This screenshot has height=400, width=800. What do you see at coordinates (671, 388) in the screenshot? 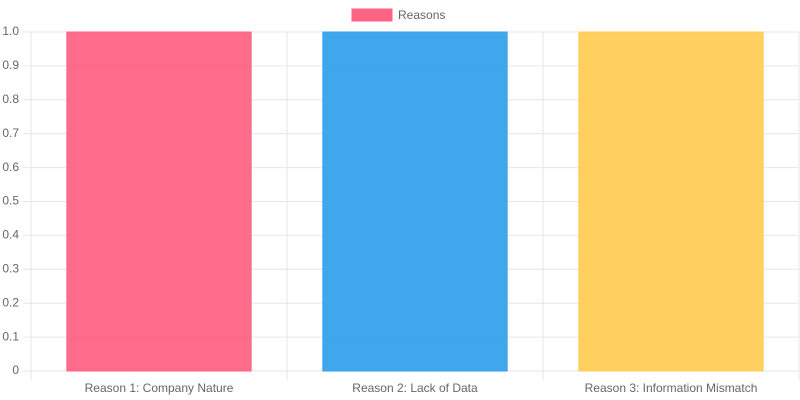
I see `x-tick-label: Reason 3: Information Mismatch` at bounding box center [671, 388].